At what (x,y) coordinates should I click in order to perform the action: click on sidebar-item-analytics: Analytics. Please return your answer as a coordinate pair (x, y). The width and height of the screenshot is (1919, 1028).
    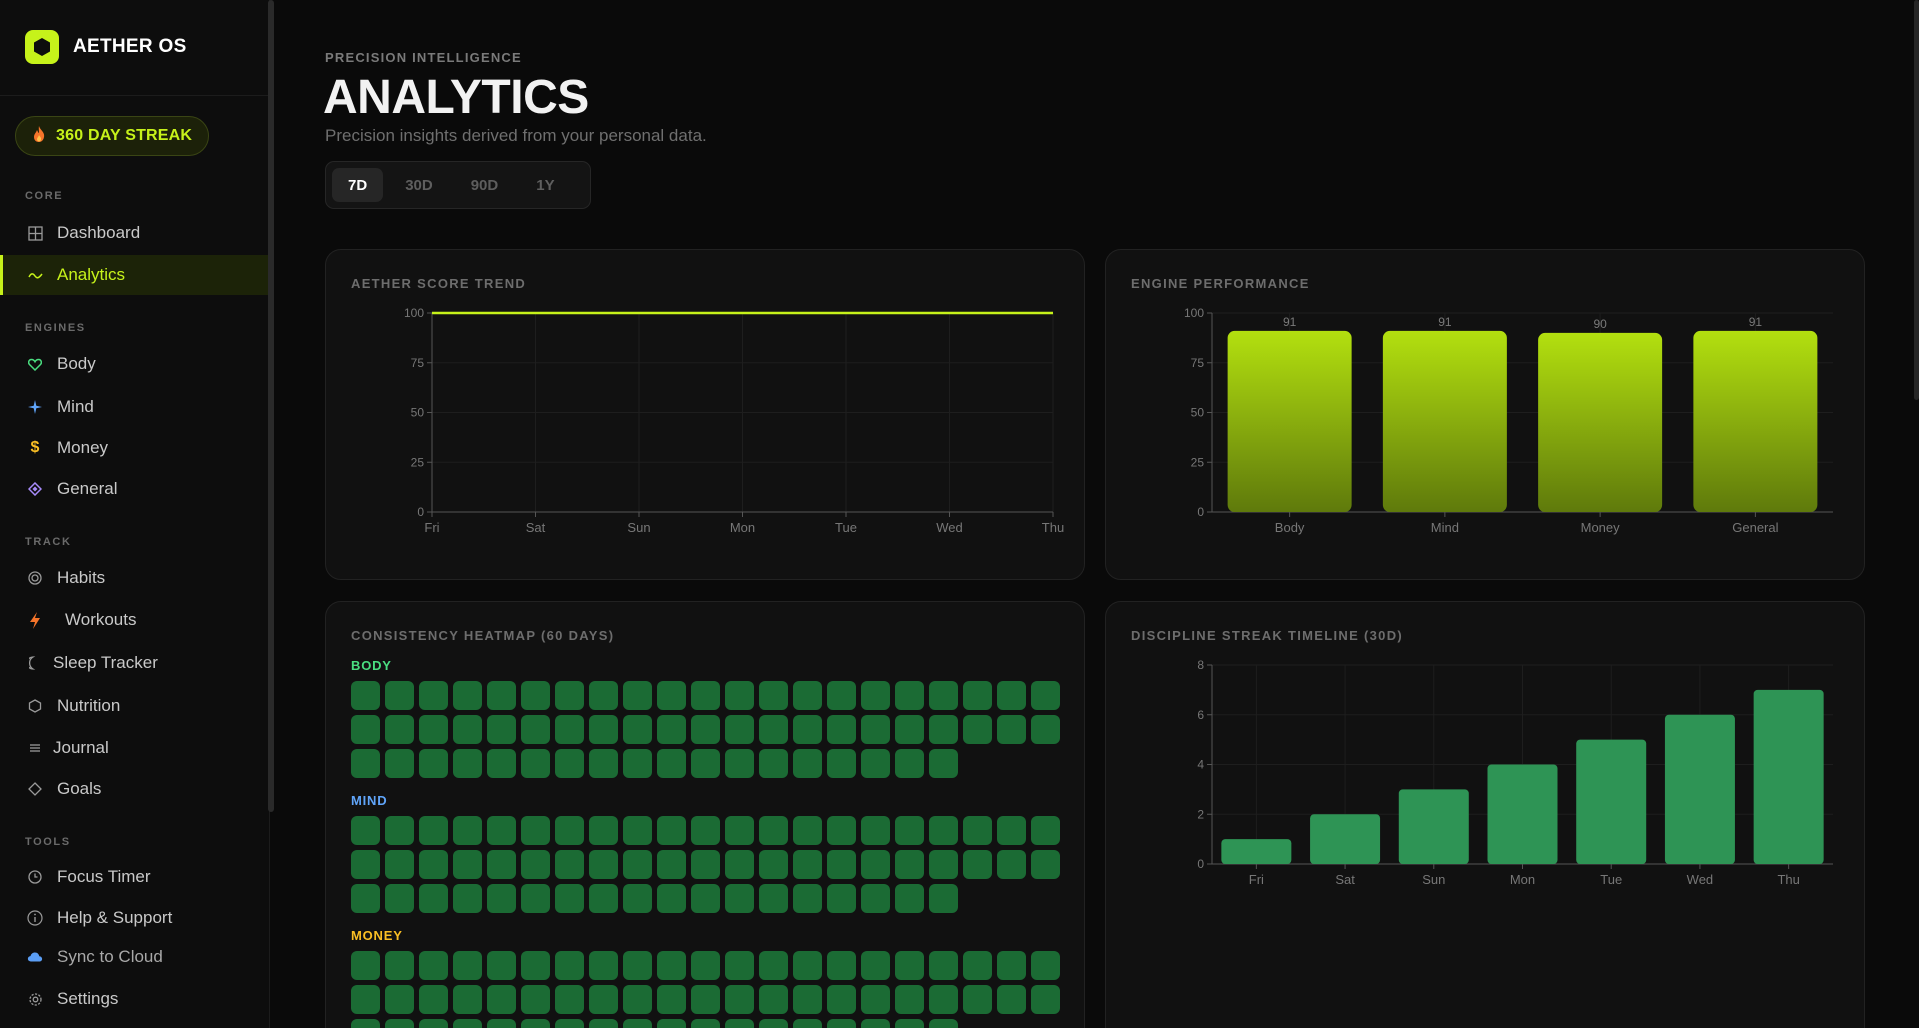
    Looking at the image, I should click on (134, 275).